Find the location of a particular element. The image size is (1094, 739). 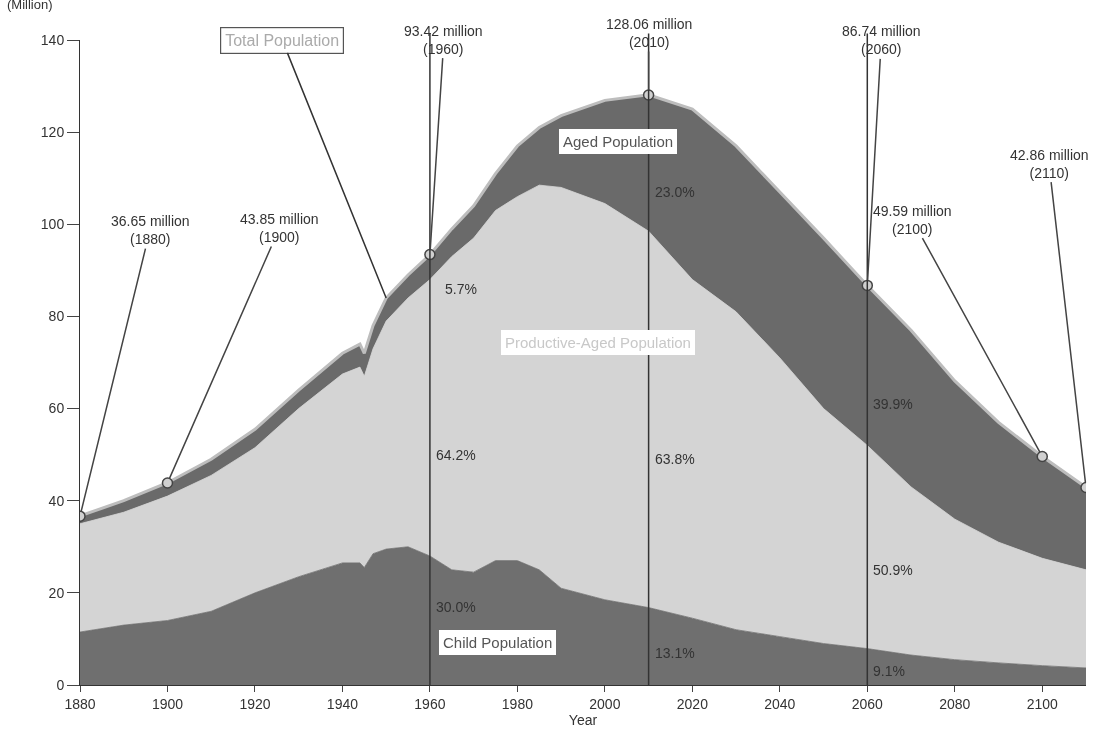

annotation: 36.65 million (1880) is located at coordinates (150, 230).